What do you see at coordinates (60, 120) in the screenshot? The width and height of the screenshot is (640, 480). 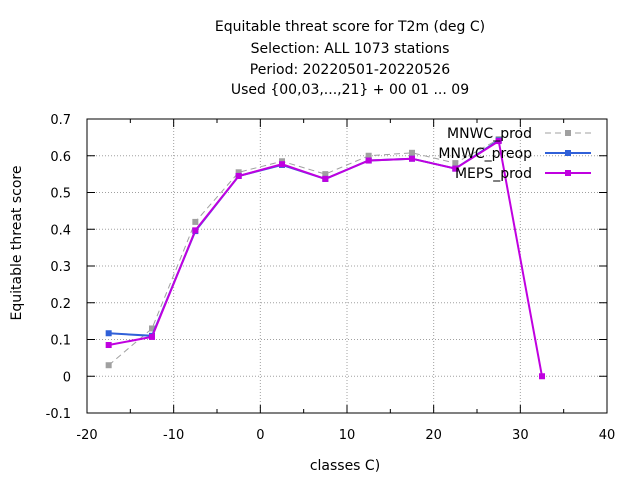 I see `y-tick-label: 0.7` at bounding box center [60, 120].